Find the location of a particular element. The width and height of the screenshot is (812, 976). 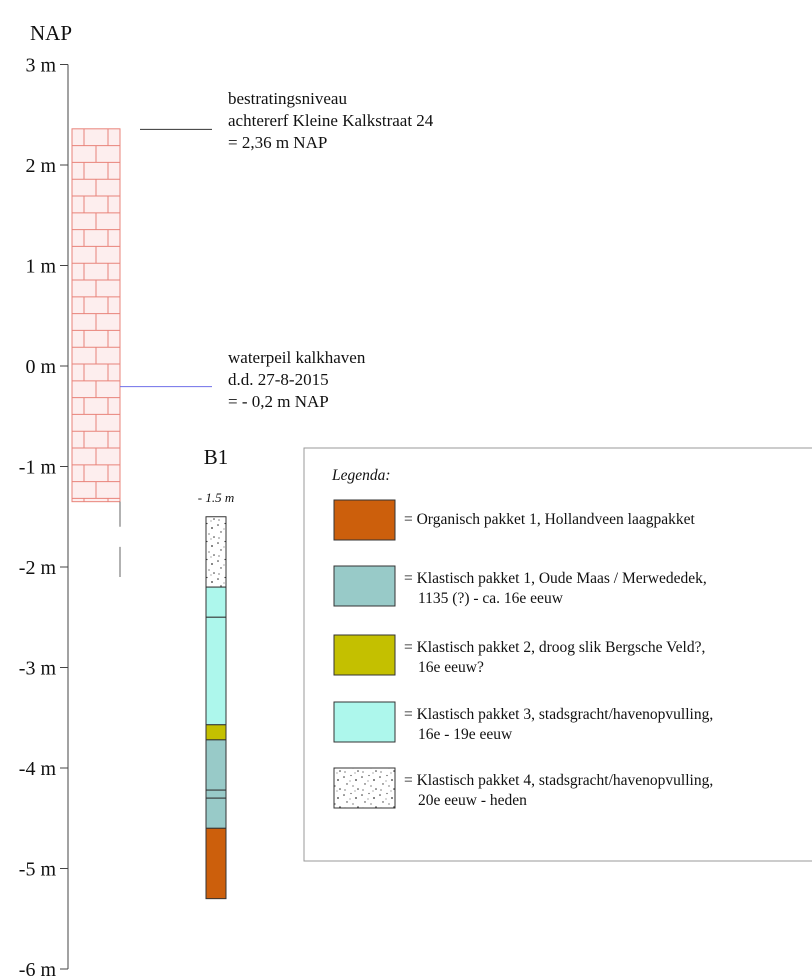

boring-name: B1 is located at coordinates (216, 457).